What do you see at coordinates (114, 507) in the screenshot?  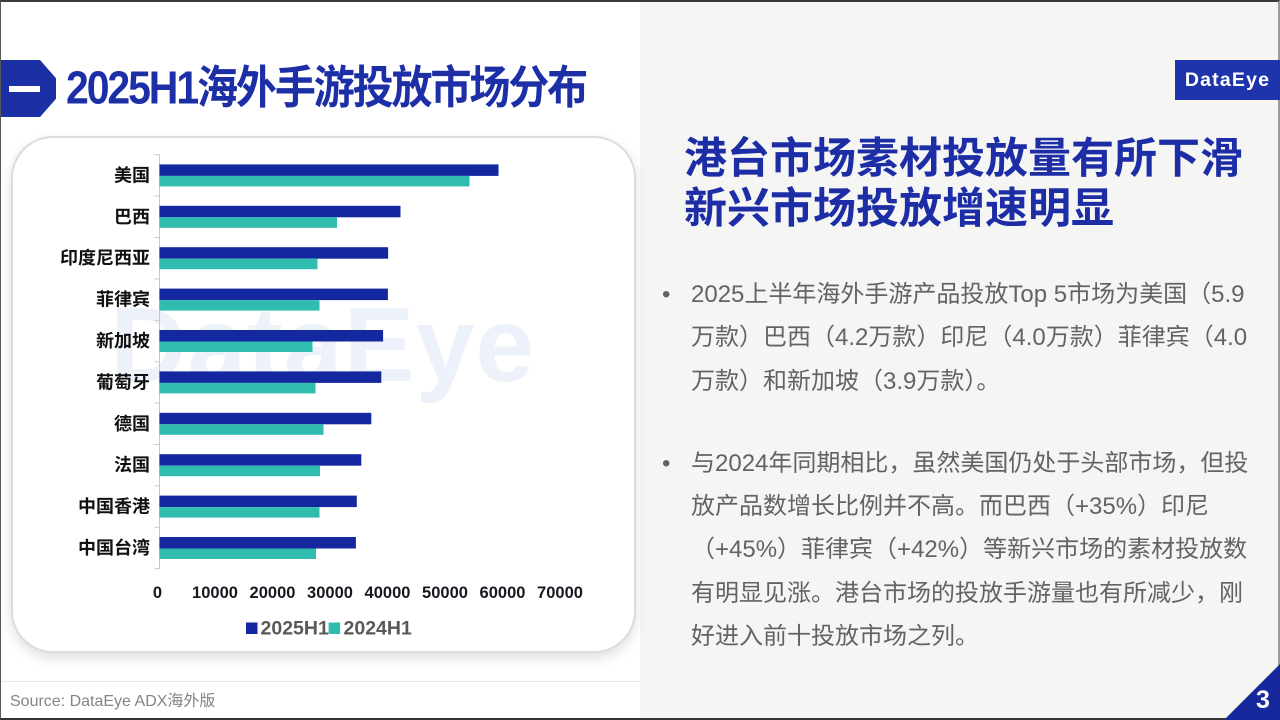 I see `svg-text: 中国香港` at bounding box center [114, 507].